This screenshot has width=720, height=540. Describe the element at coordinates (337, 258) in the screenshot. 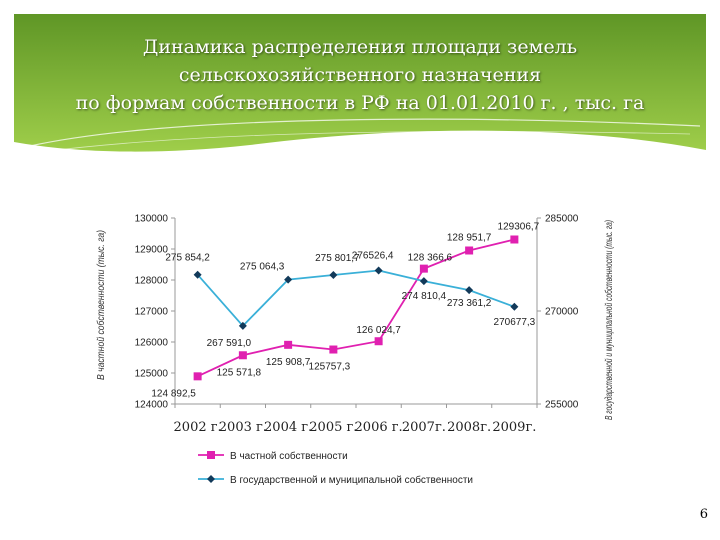

I see `state-data-label: 275 801,7` at that location.